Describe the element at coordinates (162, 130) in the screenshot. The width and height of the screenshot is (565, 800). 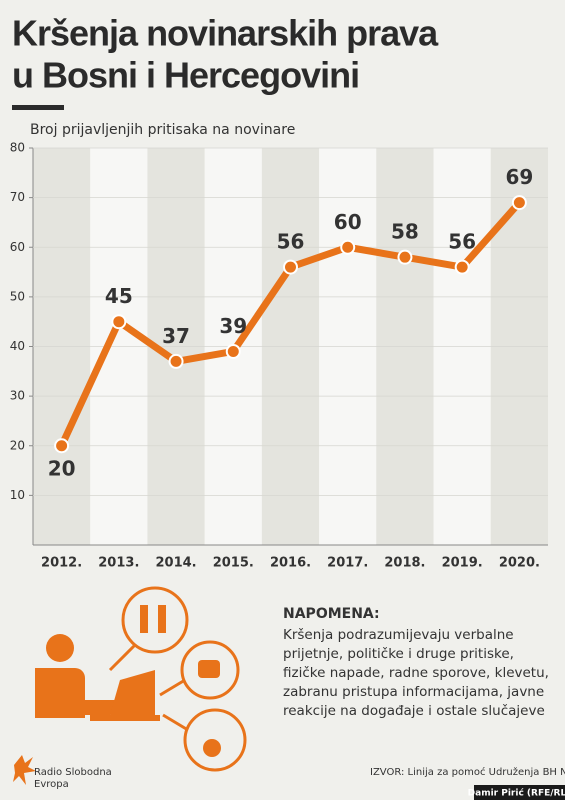
I see `subtitle: Broj prijavljenjih pritisaka na novinare` at that location.